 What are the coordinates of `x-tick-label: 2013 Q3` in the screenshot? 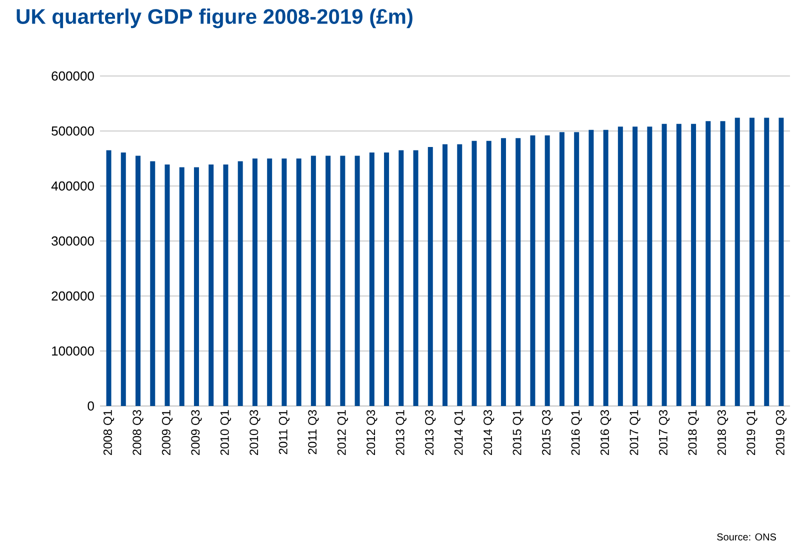 It's located at (430, 432).